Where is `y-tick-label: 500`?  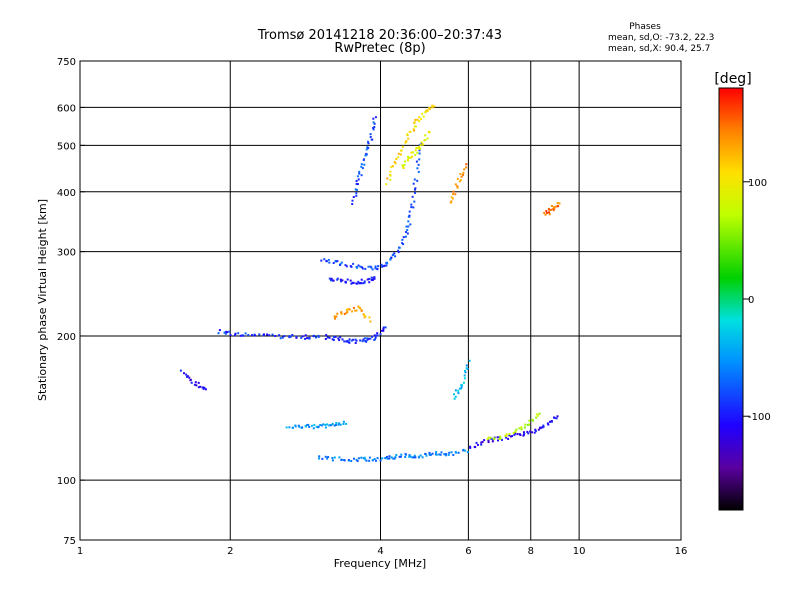 y-tick-label: 500 is located at coordinates (66, 146).